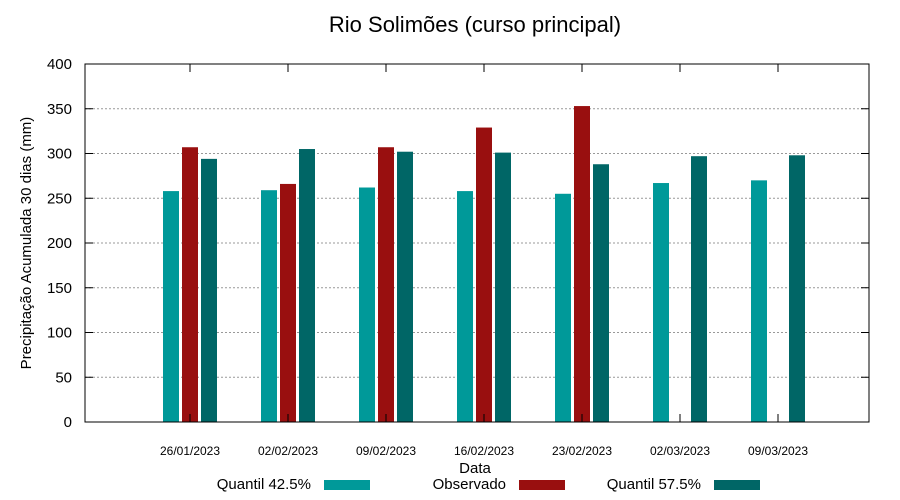  What do you see at coordinates (269, 306) in the screenshot?
I see `bar-quantil-42-5--1` at bounding box center [269, 306].